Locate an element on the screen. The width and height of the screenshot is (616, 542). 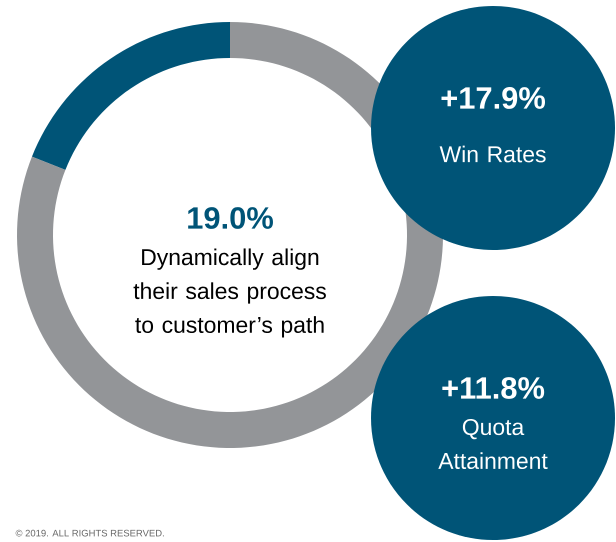
data-label: +17.9% is located at coordinates (493, 98).